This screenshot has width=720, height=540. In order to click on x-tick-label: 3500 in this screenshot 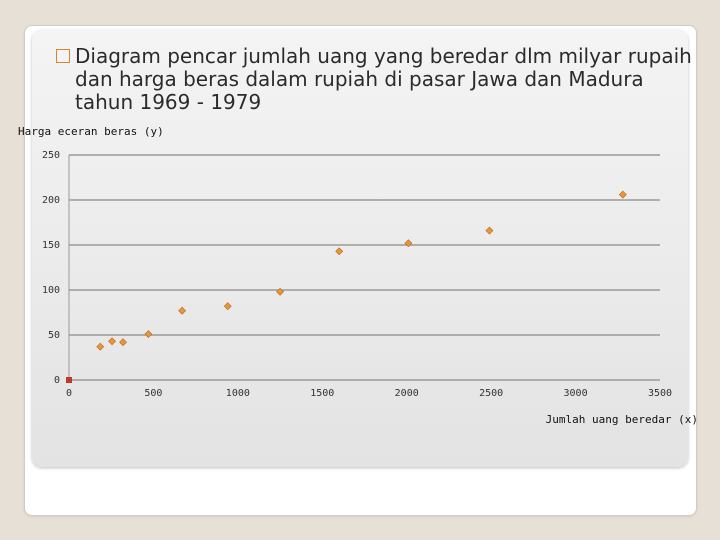, I will do `click(660, 393)`.